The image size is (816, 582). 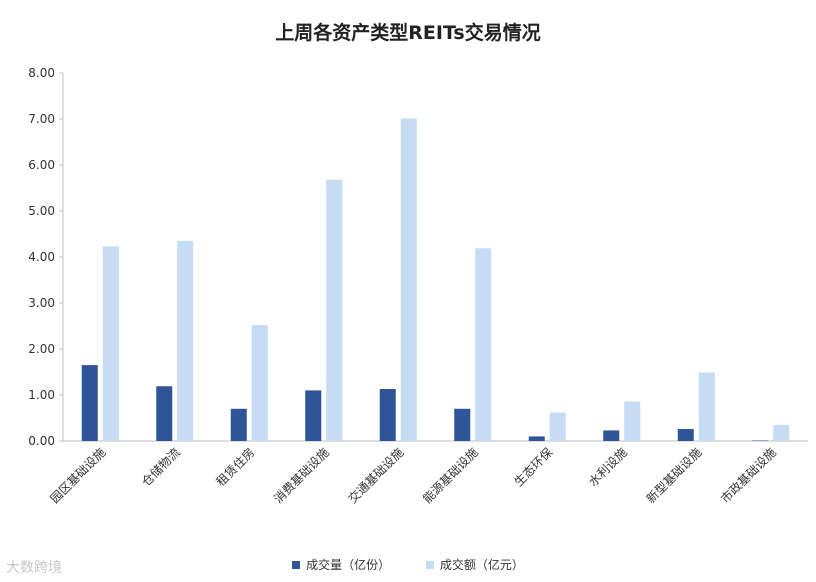 I want to click on y-tick-label: 2.00, so click(x=41, y=349).